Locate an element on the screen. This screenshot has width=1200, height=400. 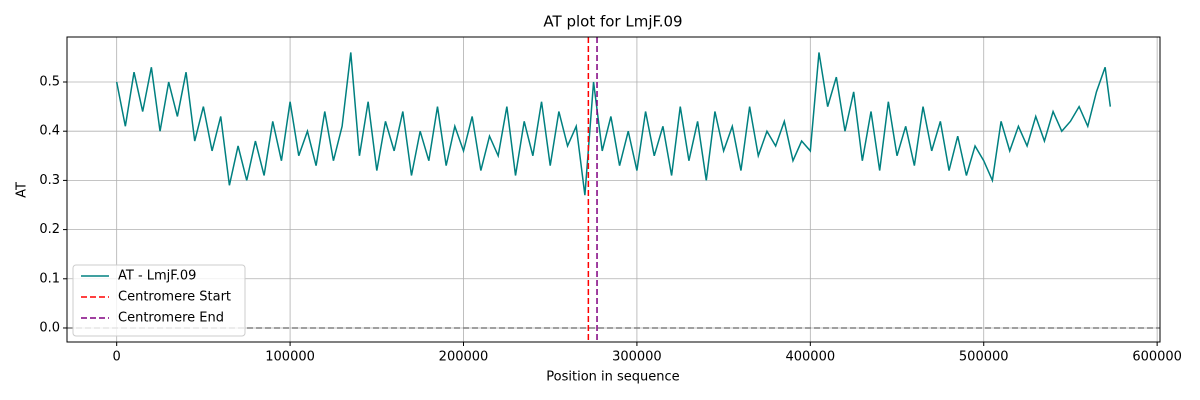
legend-box is located at coordinates (159, 300).